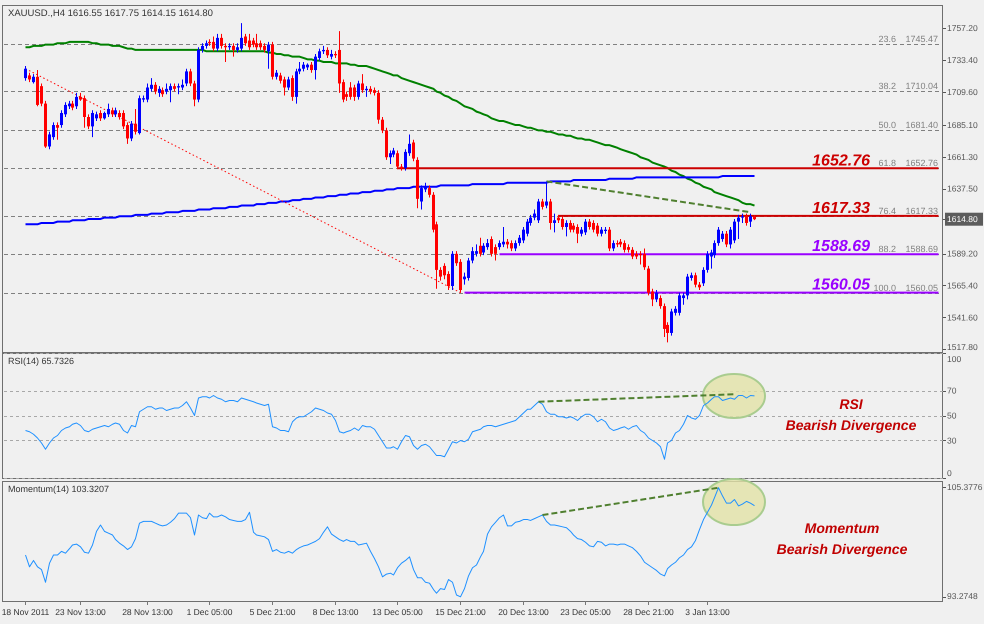  What do you see at coordinates (962, 60) in the screenshot?
I see `y-tick-label: 1733.40` at bounding box center [962, 60].